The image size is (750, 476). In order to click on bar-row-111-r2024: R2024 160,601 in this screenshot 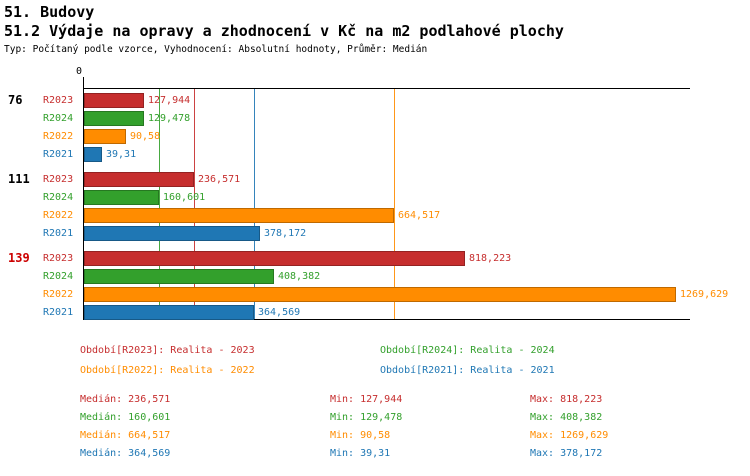, I will do `click(367, 197)`.